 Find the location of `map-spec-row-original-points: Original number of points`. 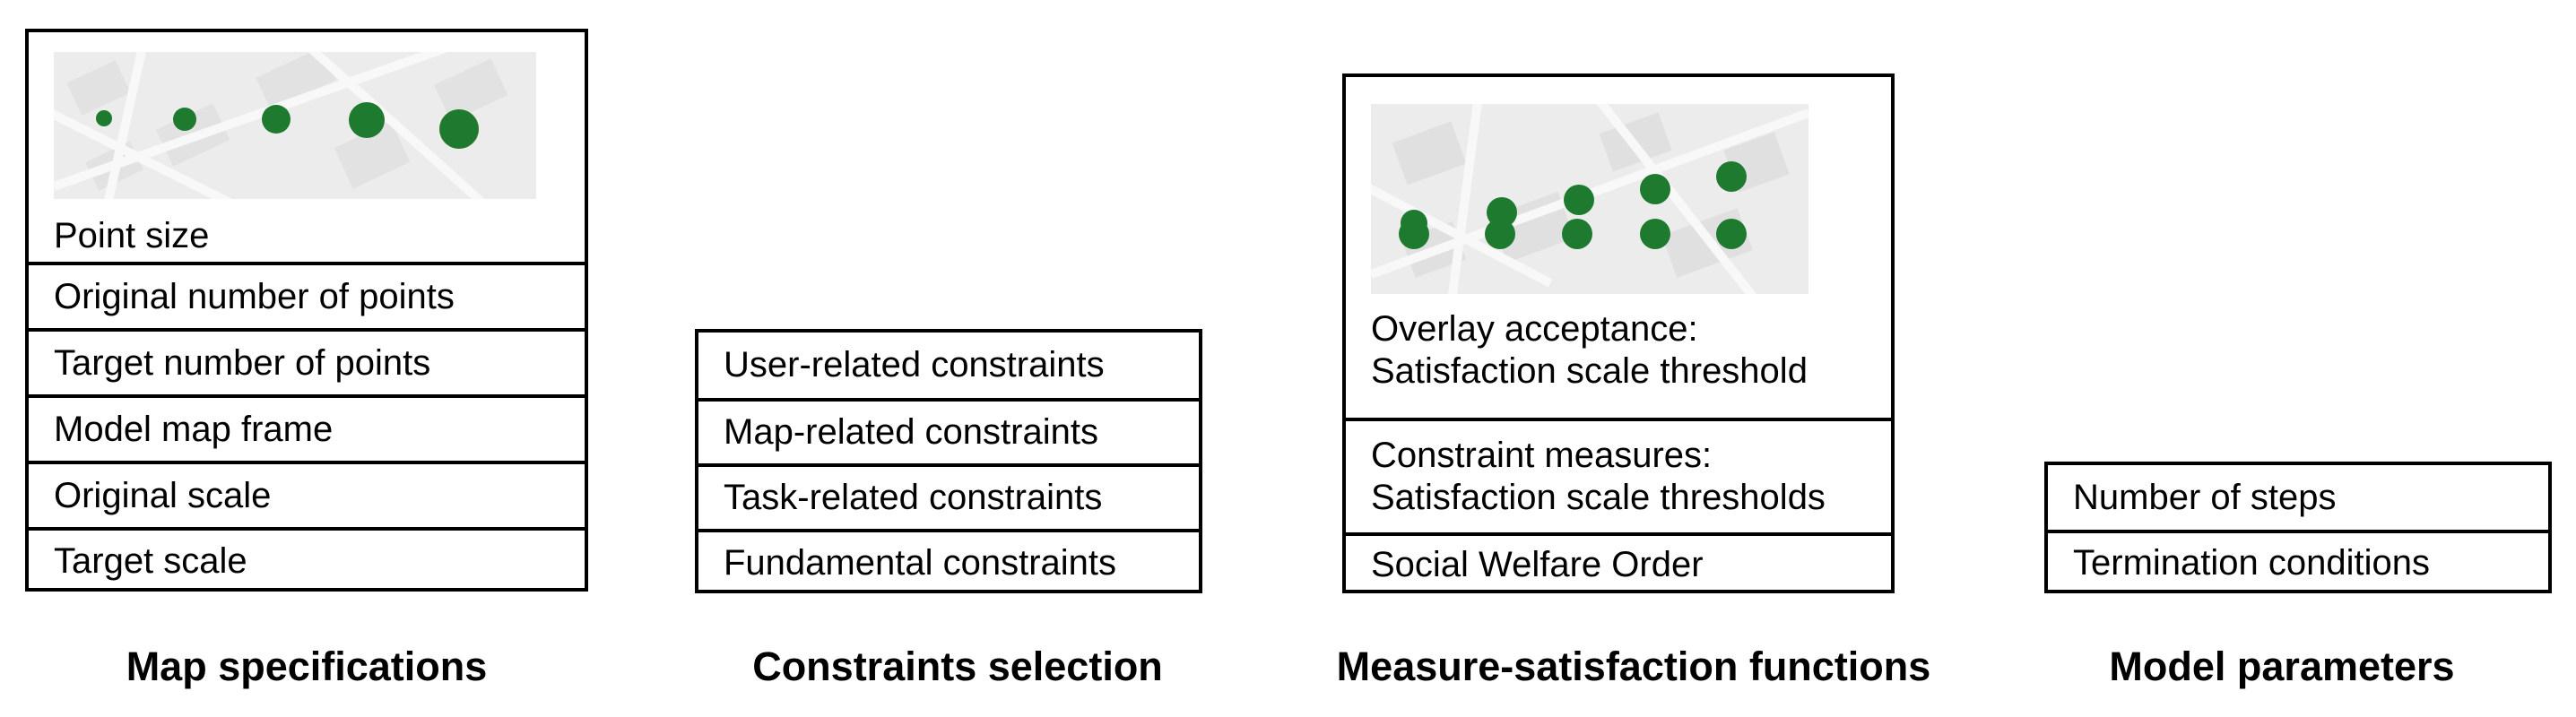

map-spec-row-original-points: Original number of points is located at coordinates (307, 295).